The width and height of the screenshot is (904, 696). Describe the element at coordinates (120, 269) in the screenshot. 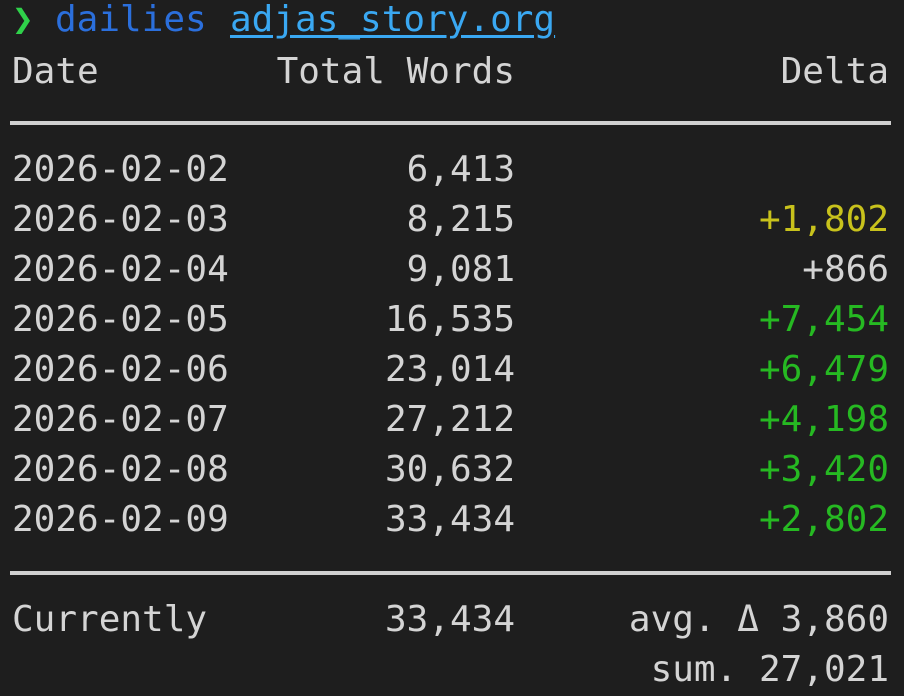

I see `row-date: 2026-02-04` at that location.